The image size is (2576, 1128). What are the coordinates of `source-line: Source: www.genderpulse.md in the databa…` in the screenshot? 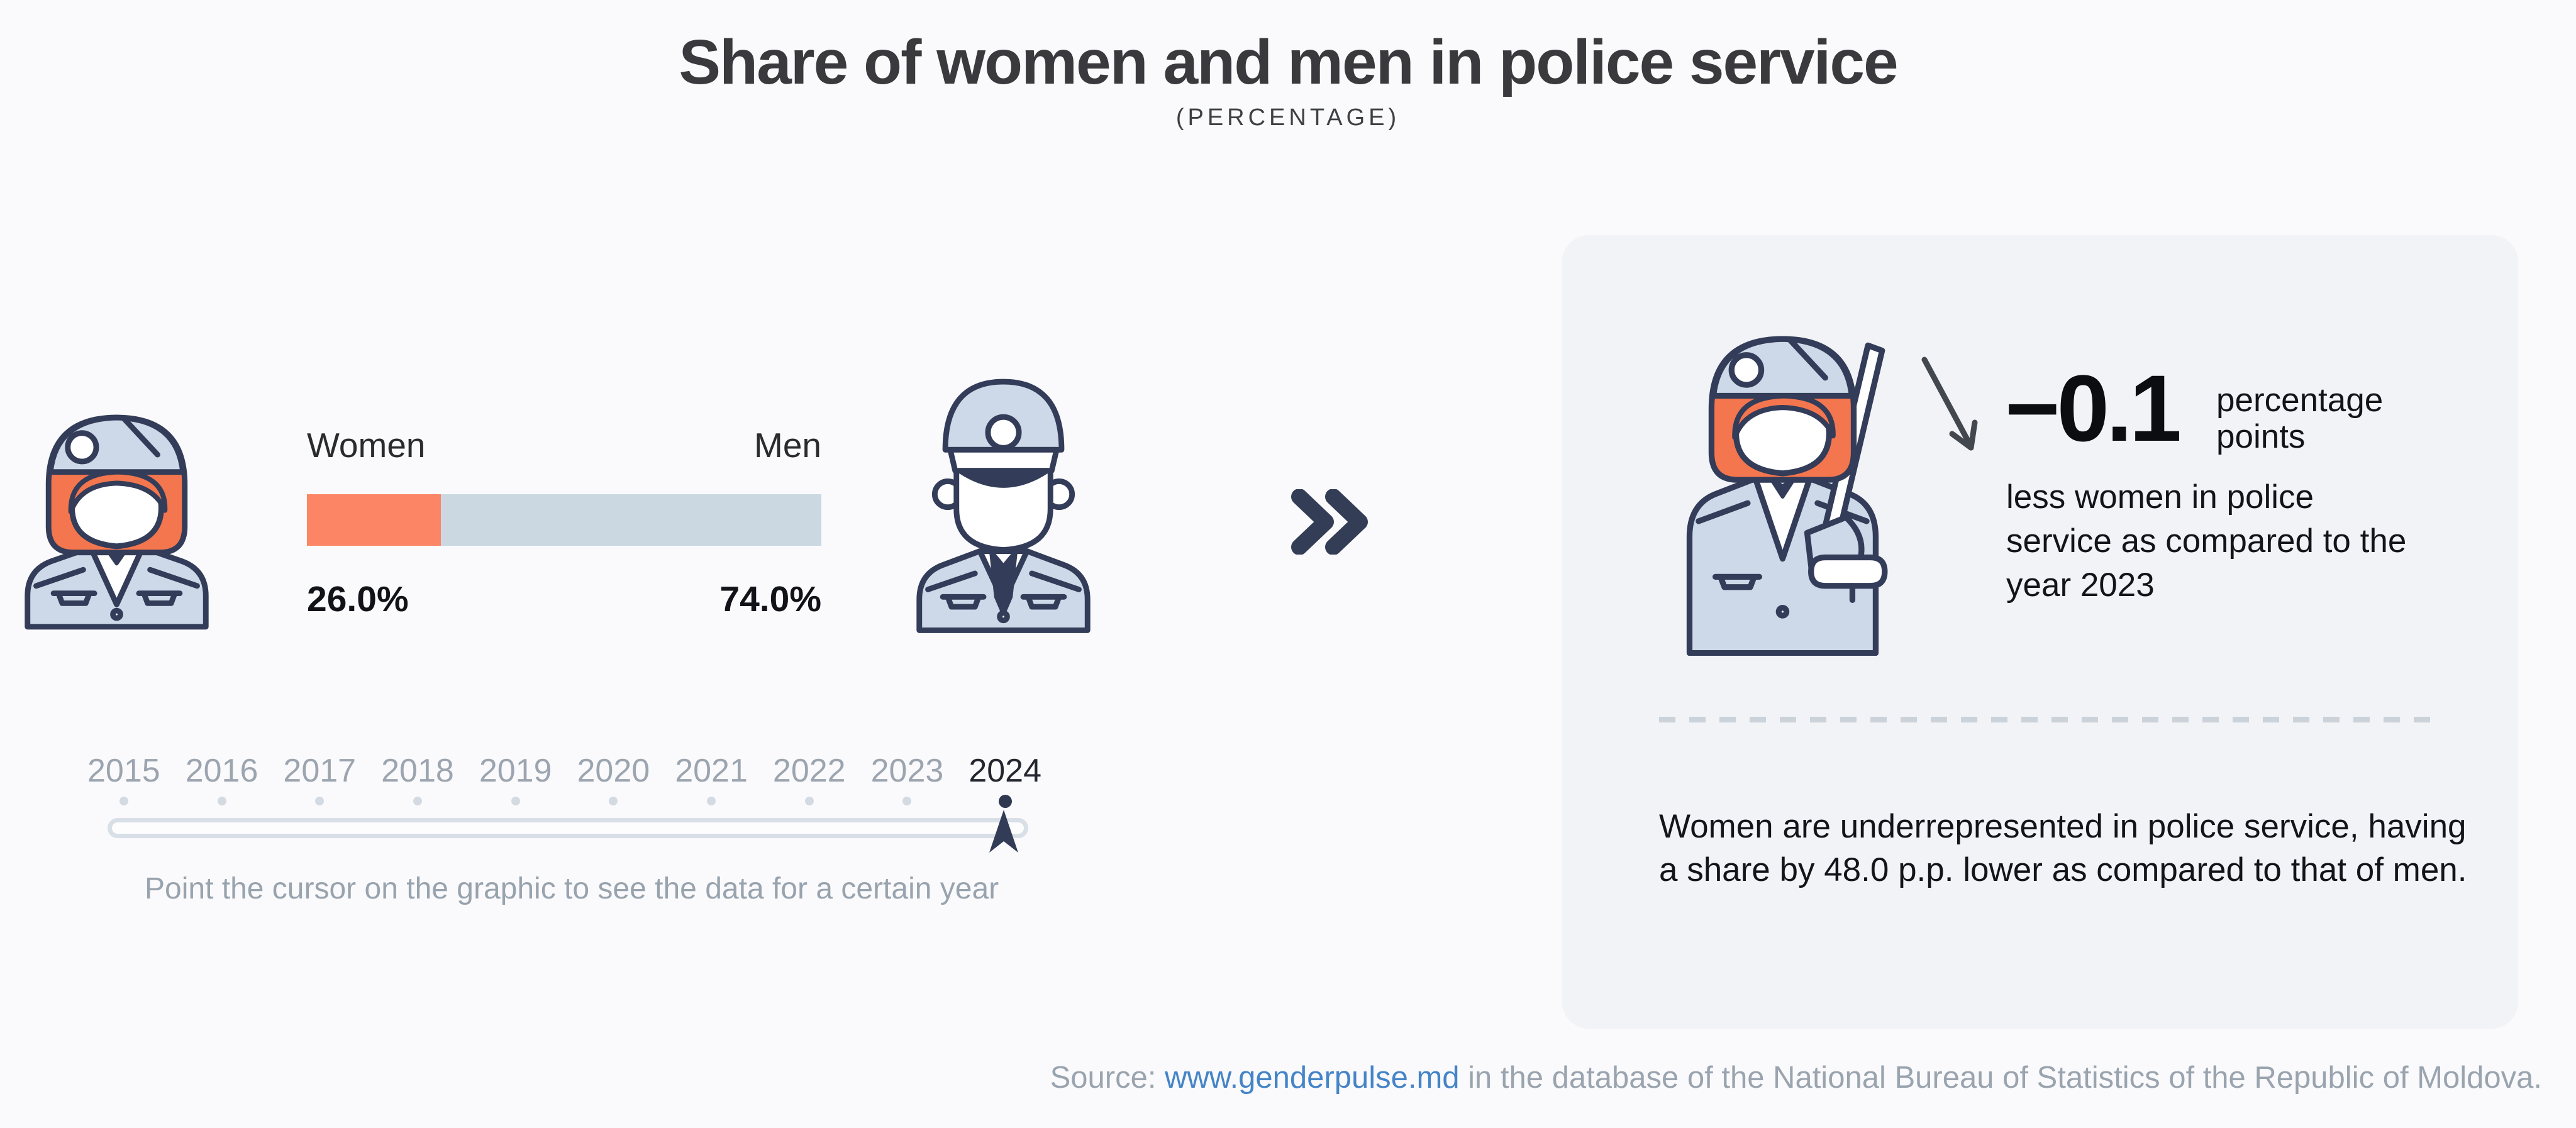 It's located at (1796, 1078).